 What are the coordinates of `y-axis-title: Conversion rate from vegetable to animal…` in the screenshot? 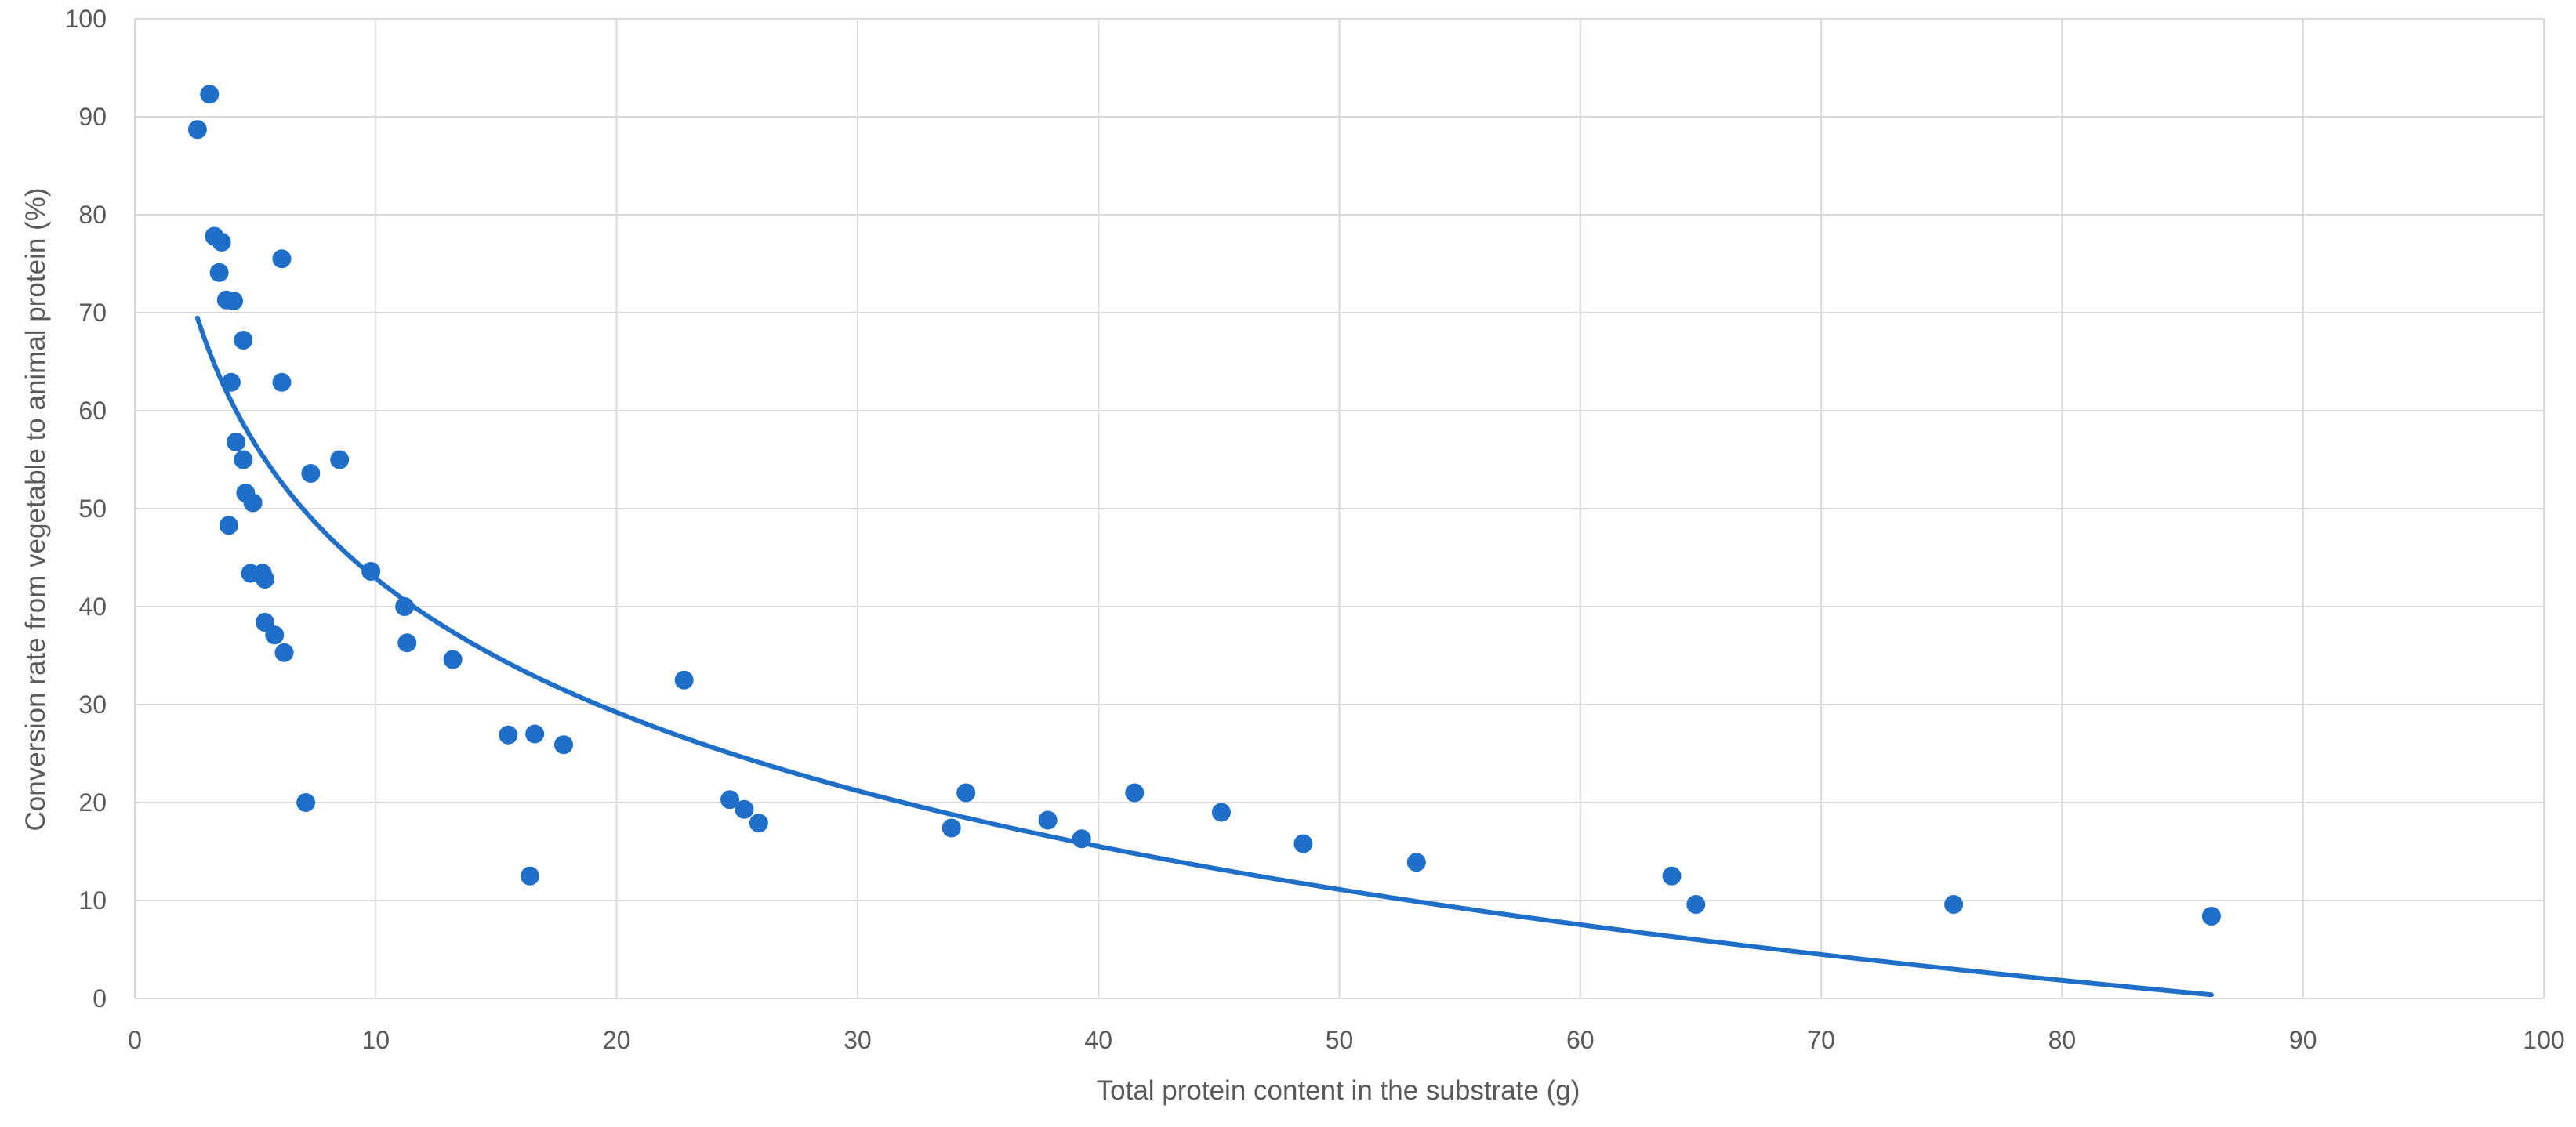 It's located at (35, 510).